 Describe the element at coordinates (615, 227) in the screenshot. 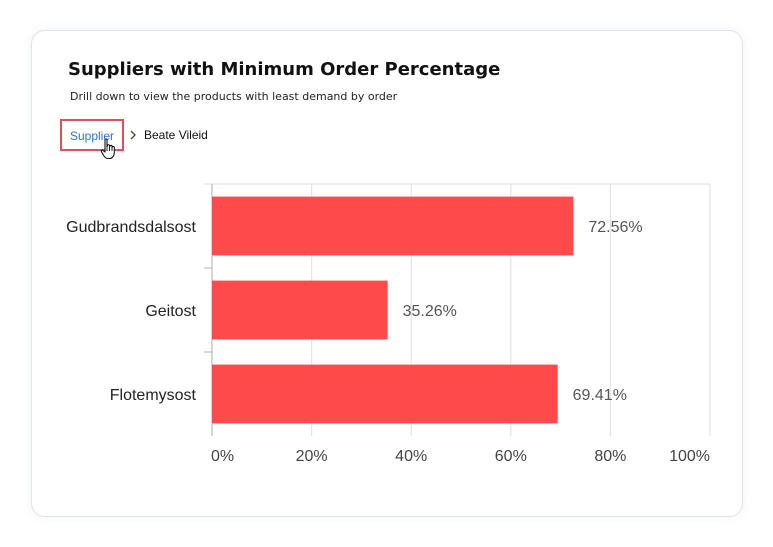

I see `data-label: 72.56%` at that location.